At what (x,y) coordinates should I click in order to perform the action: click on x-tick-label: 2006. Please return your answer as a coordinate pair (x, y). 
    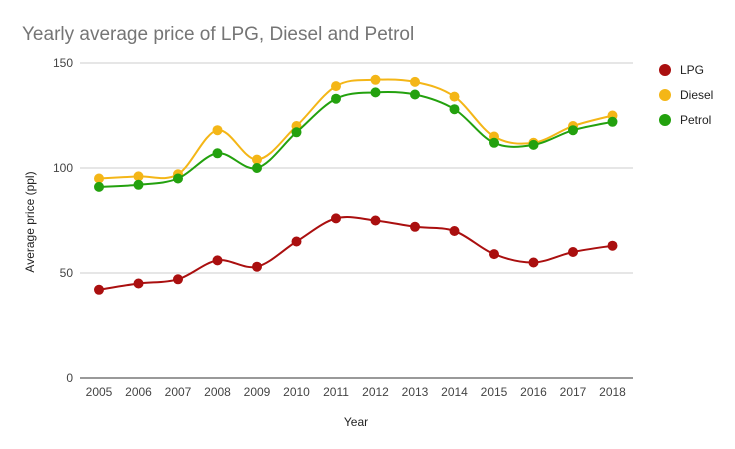
    Looking at the image, I should click on (138, 392).